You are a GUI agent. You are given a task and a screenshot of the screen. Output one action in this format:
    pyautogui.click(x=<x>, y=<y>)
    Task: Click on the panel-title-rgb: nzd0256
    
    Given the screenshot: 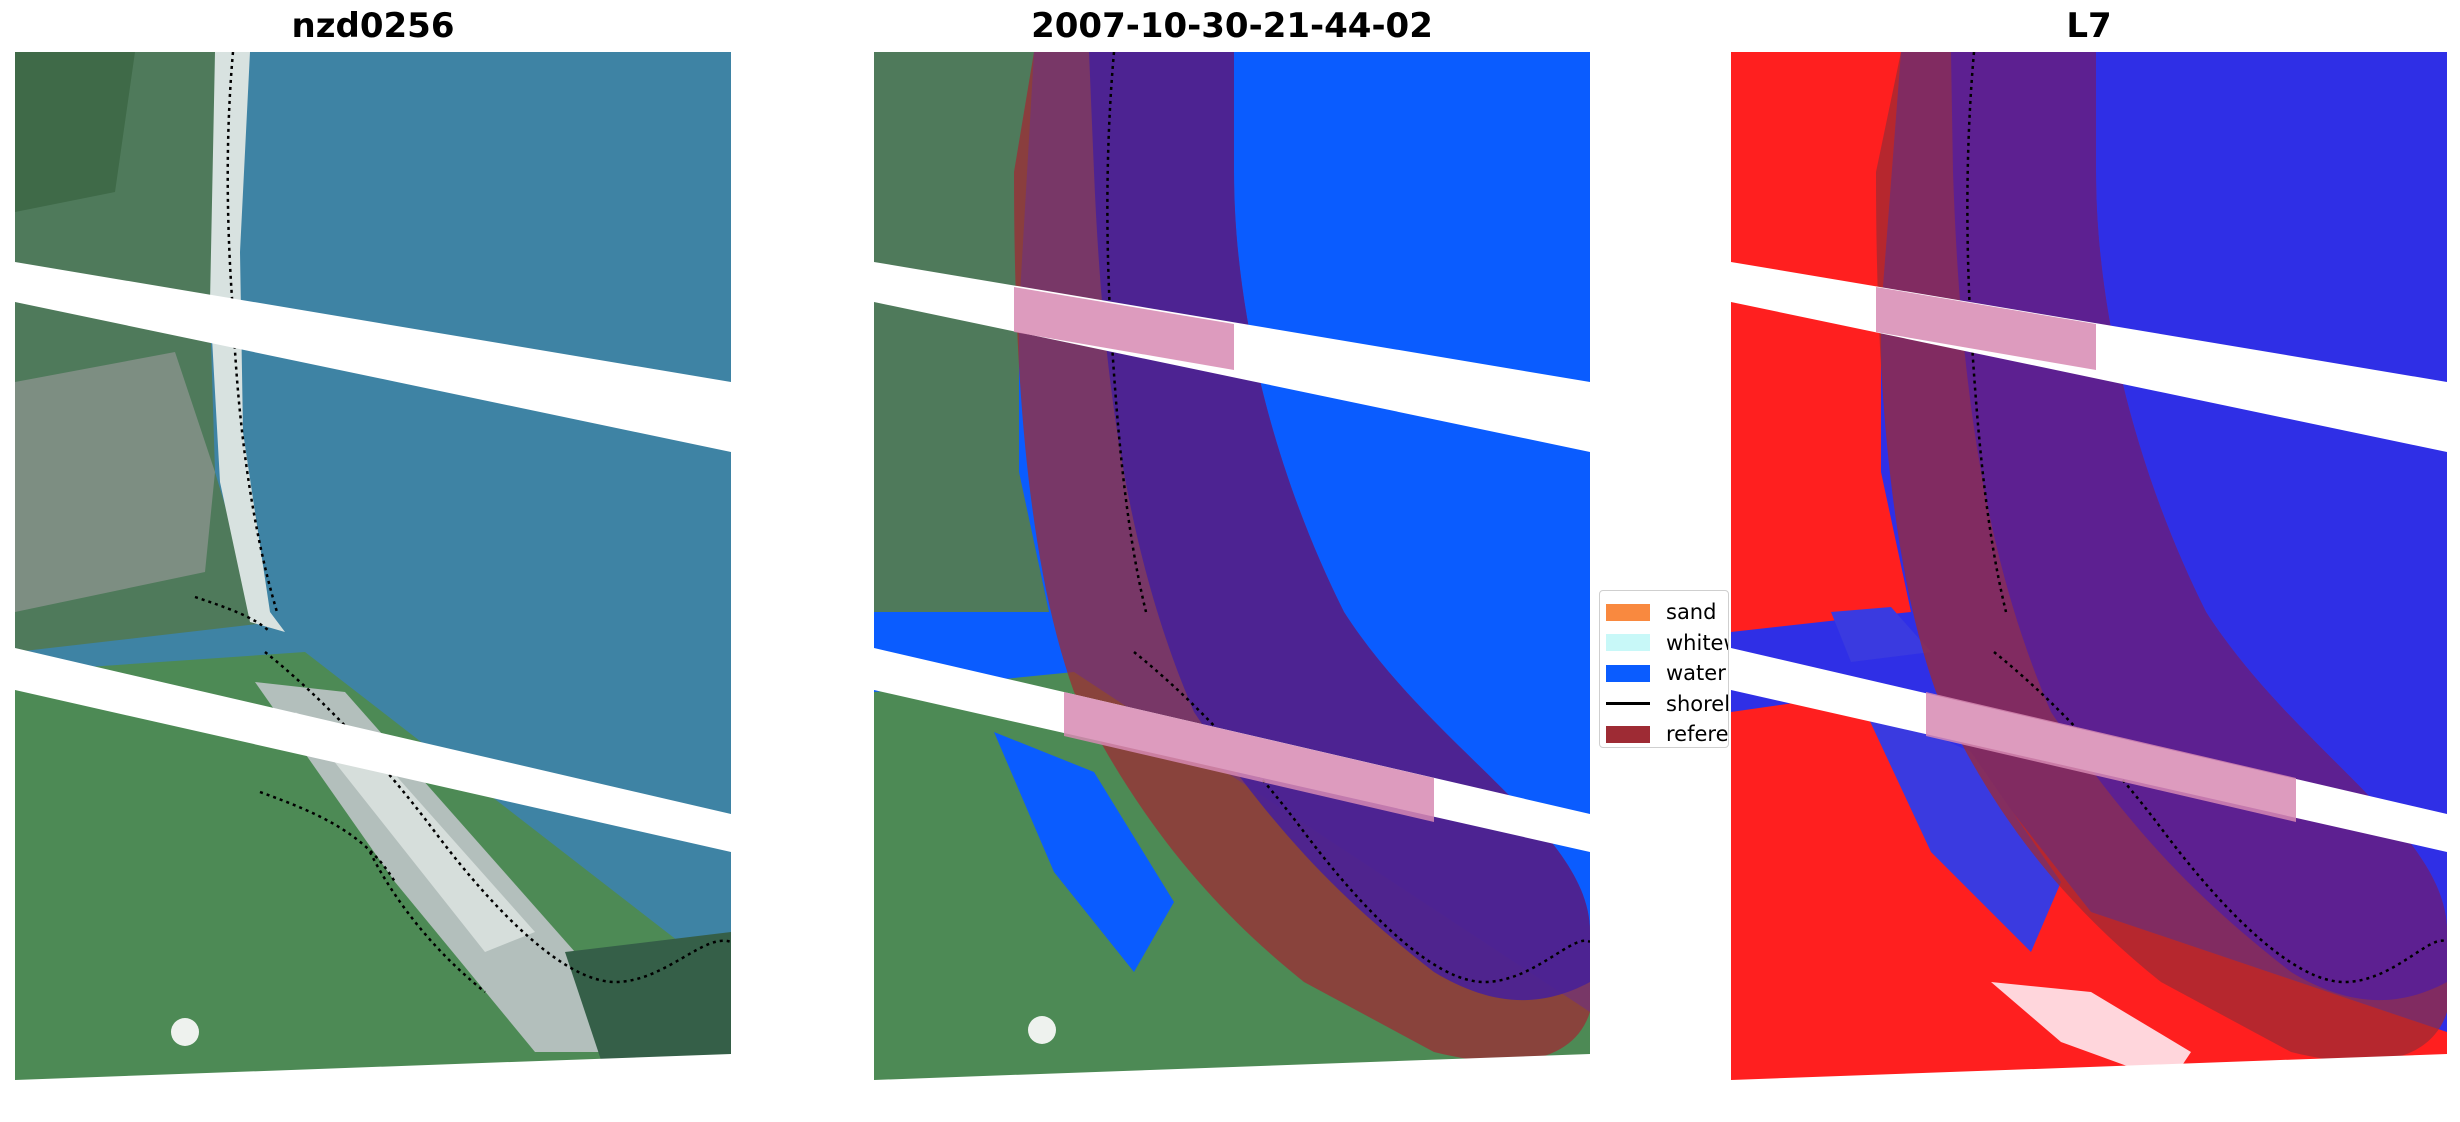 What is the action you would take?
    pyautogui.click(x=373, y=26)
    